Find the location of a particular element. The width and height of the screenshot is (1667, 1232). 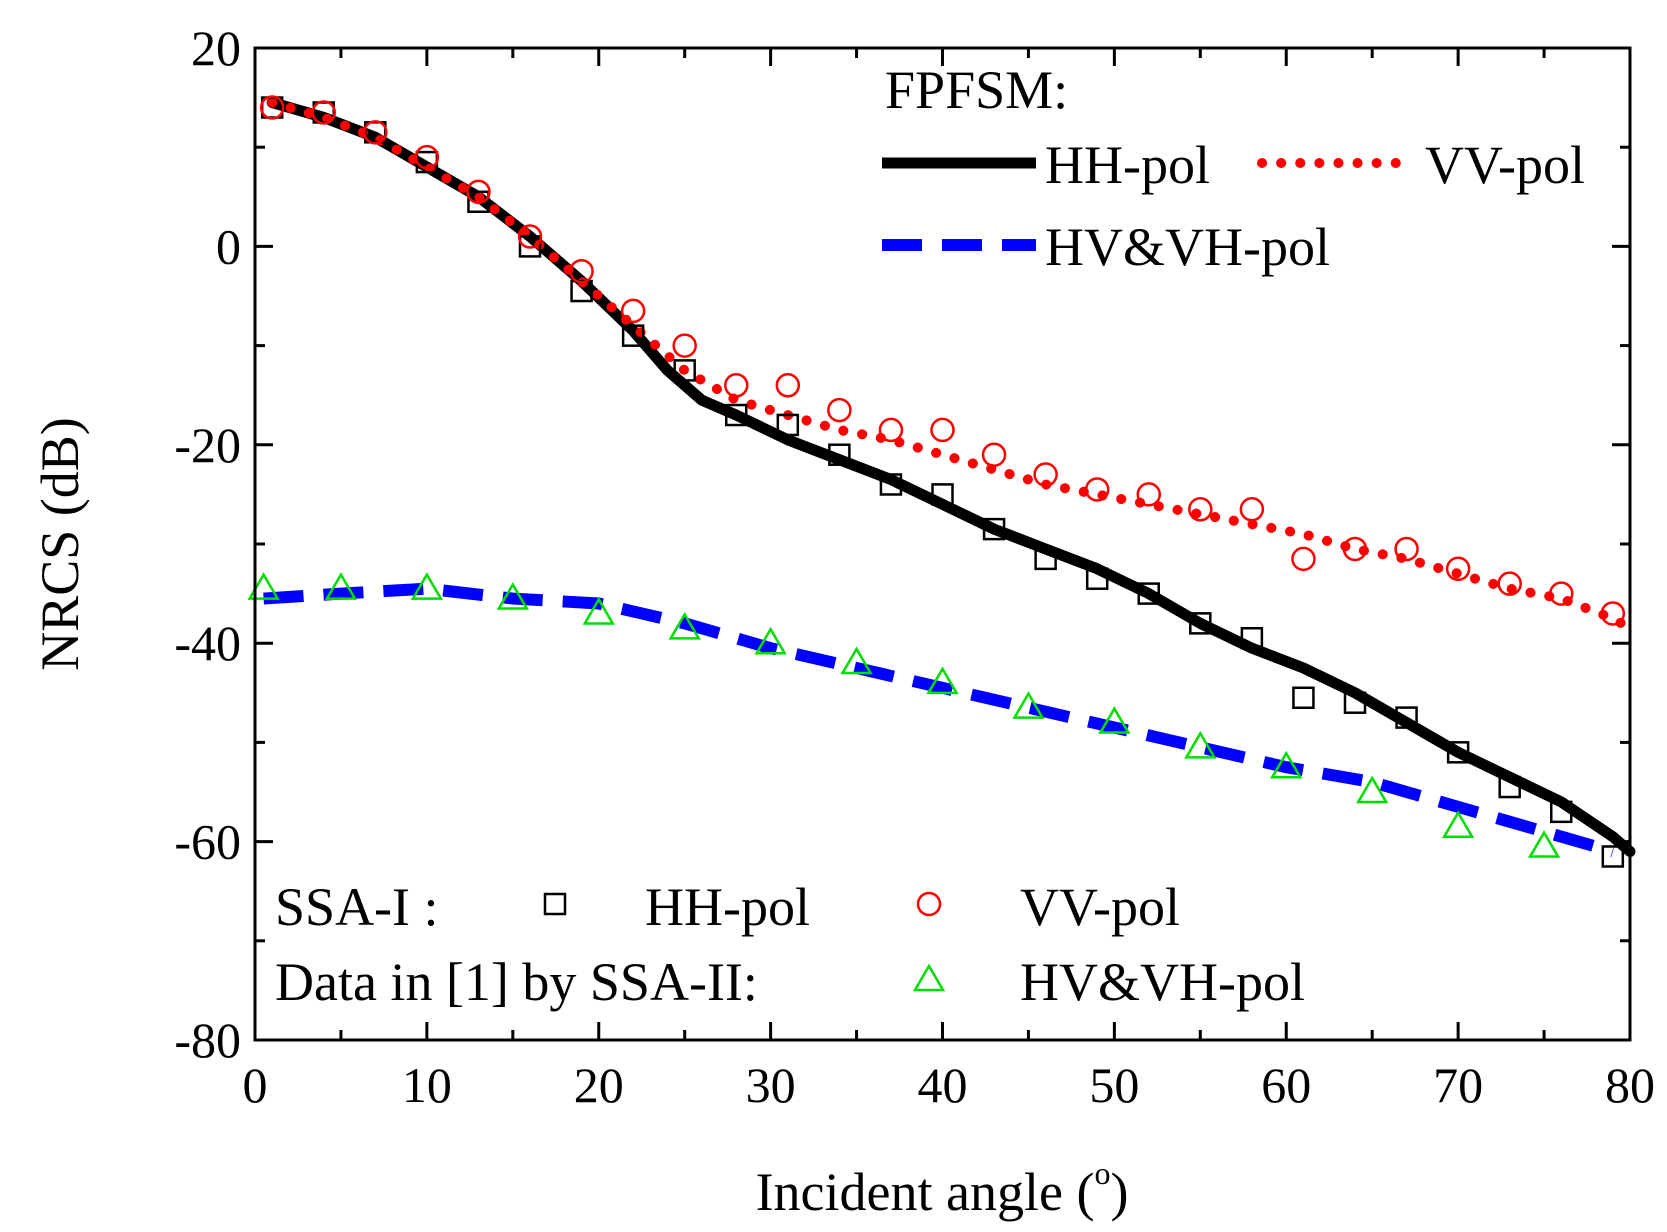

legend-hh-label: HH-pol is located at coordinates (1127, 165).